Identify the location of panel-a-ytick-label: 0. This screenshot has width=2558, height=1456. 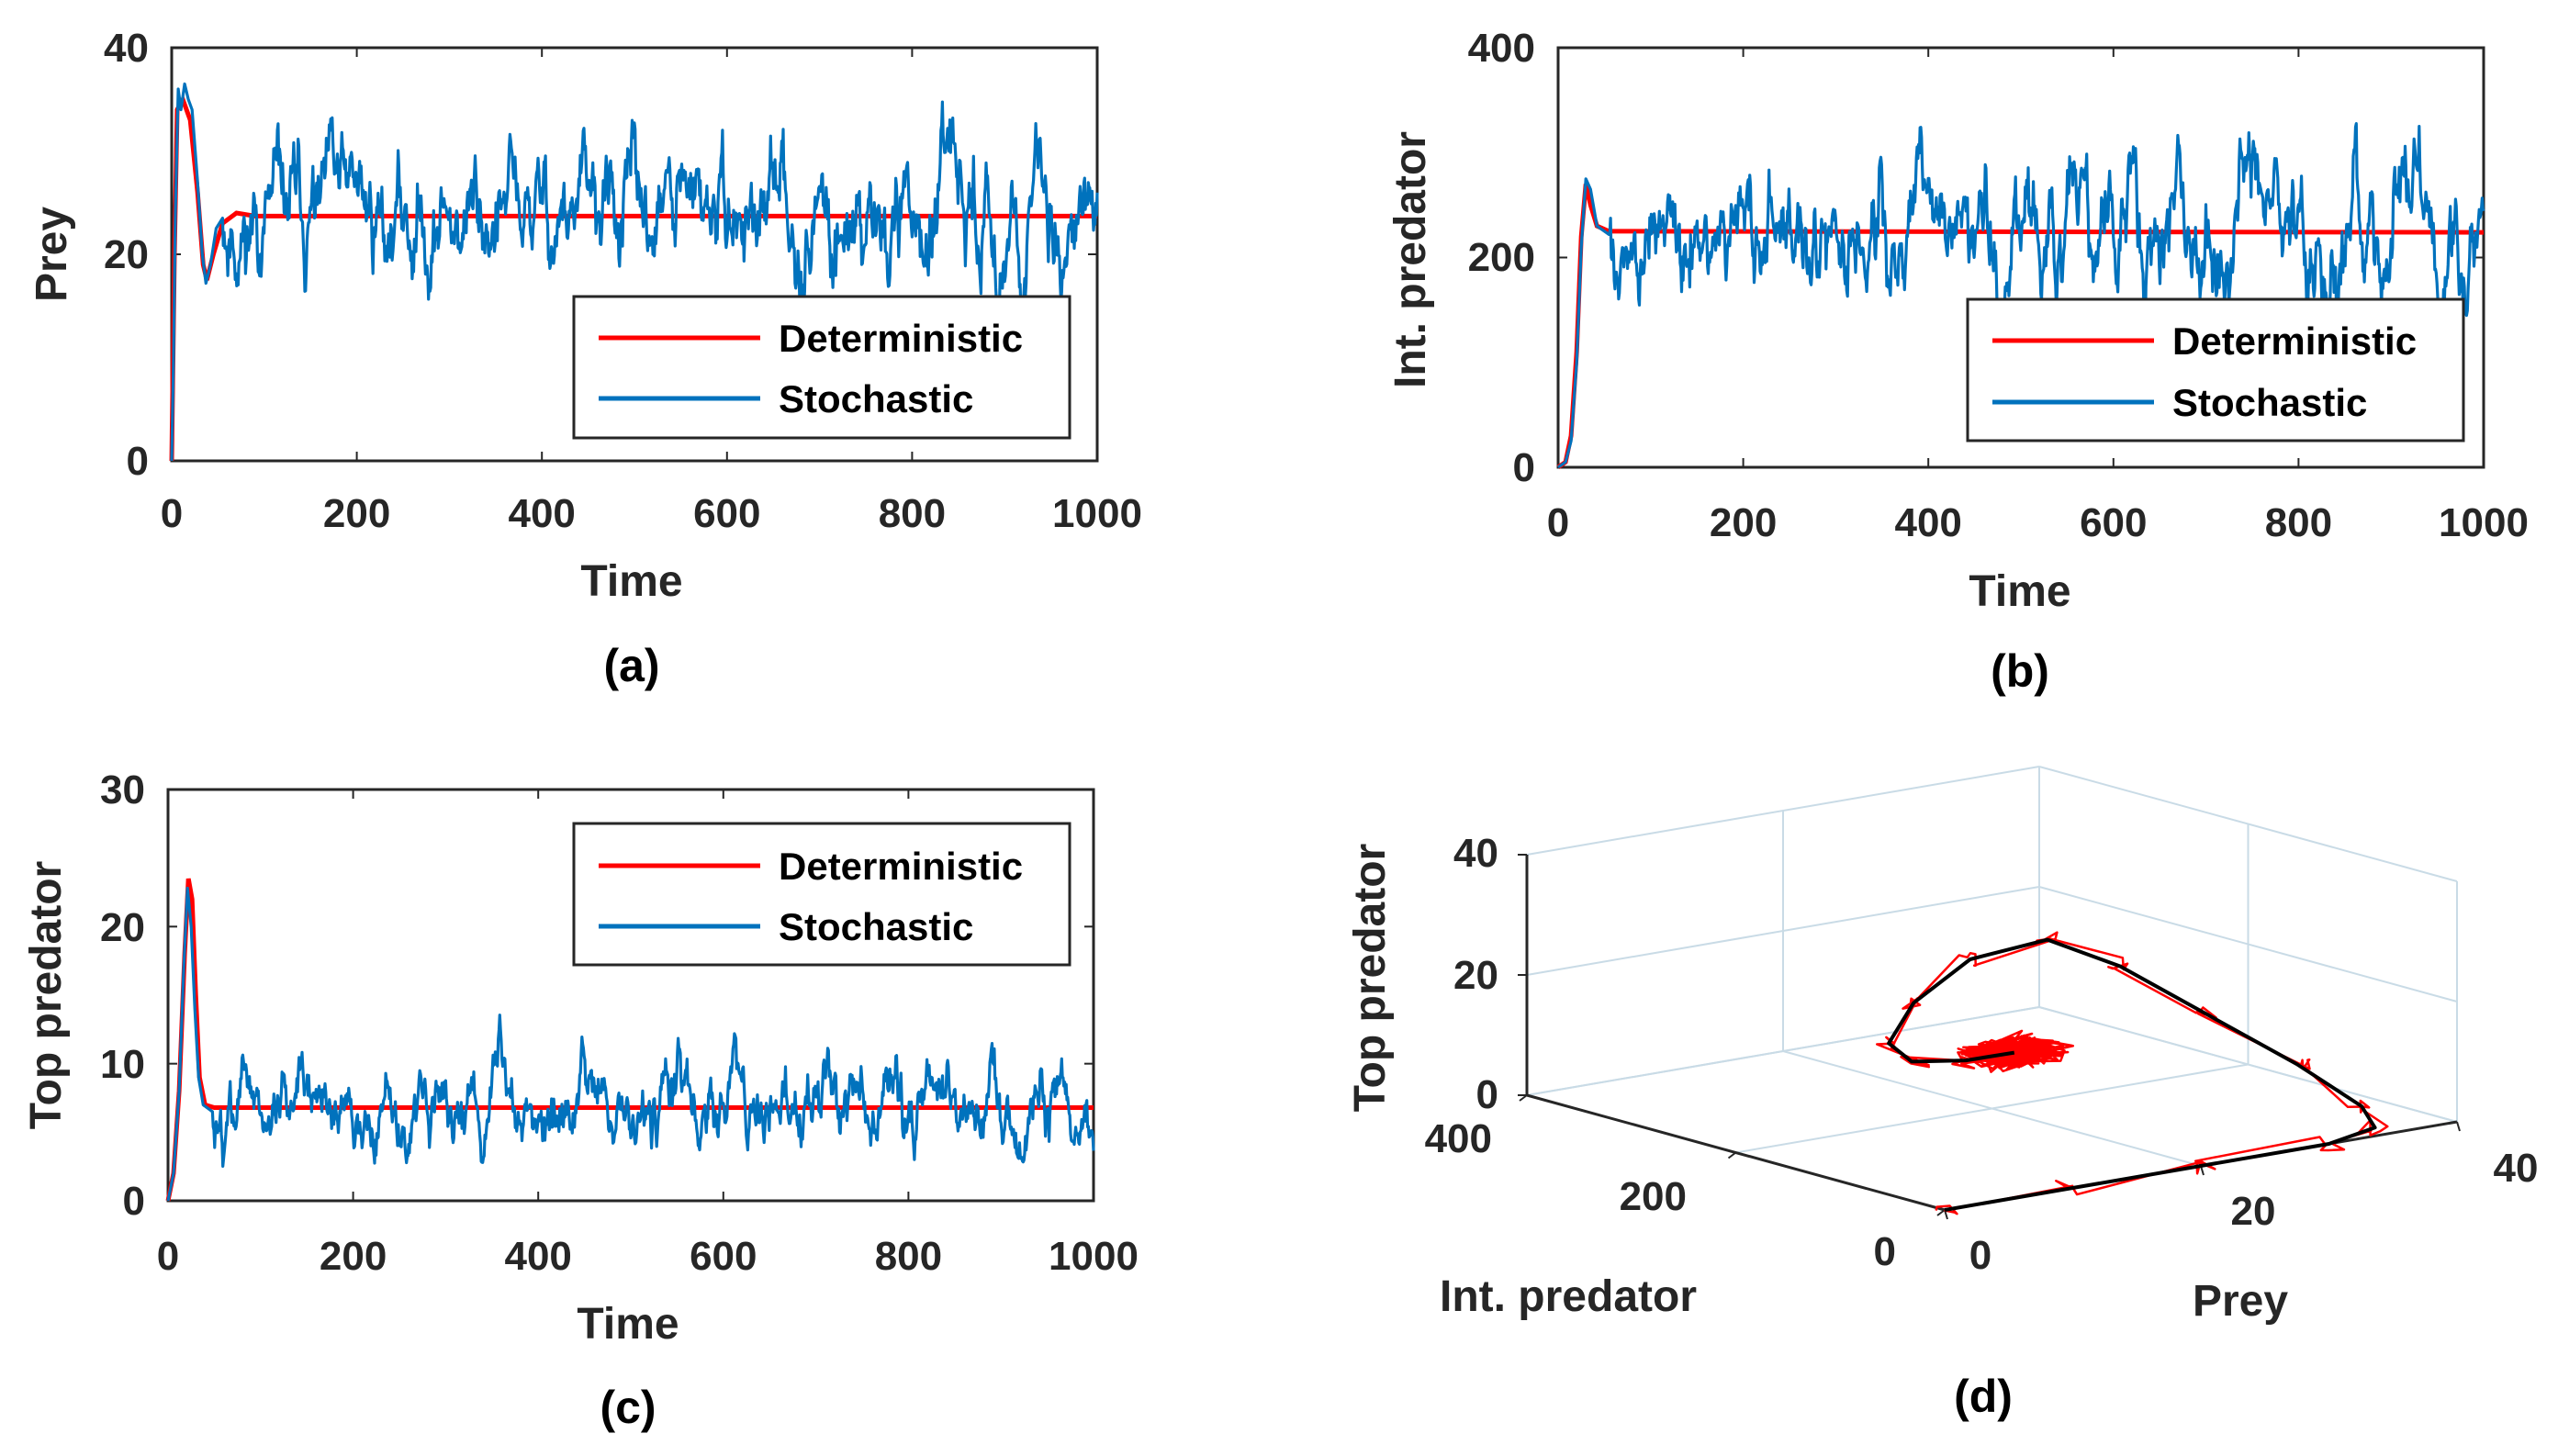
(138, 461).